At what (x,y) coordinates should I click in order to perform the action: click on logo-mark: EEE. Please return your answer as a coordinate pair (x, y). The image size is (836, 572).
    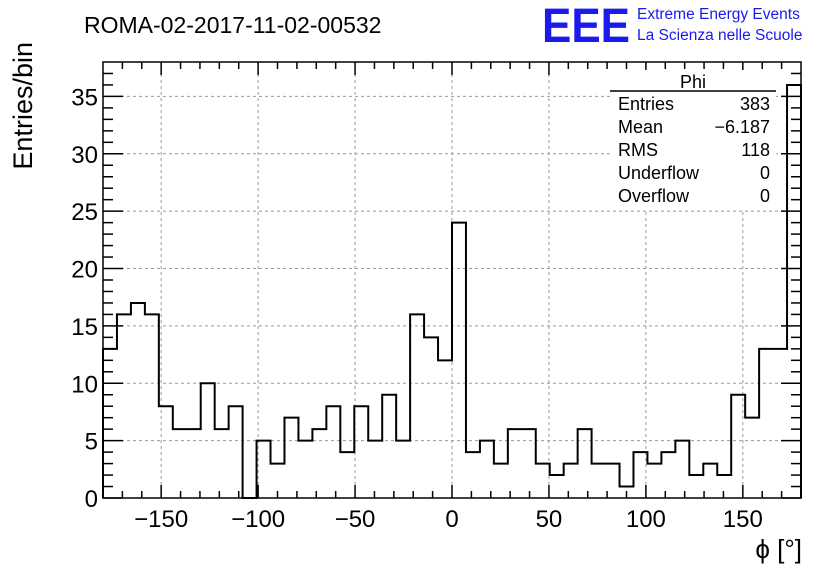
    Looking at the image, I should click on (586, 26).